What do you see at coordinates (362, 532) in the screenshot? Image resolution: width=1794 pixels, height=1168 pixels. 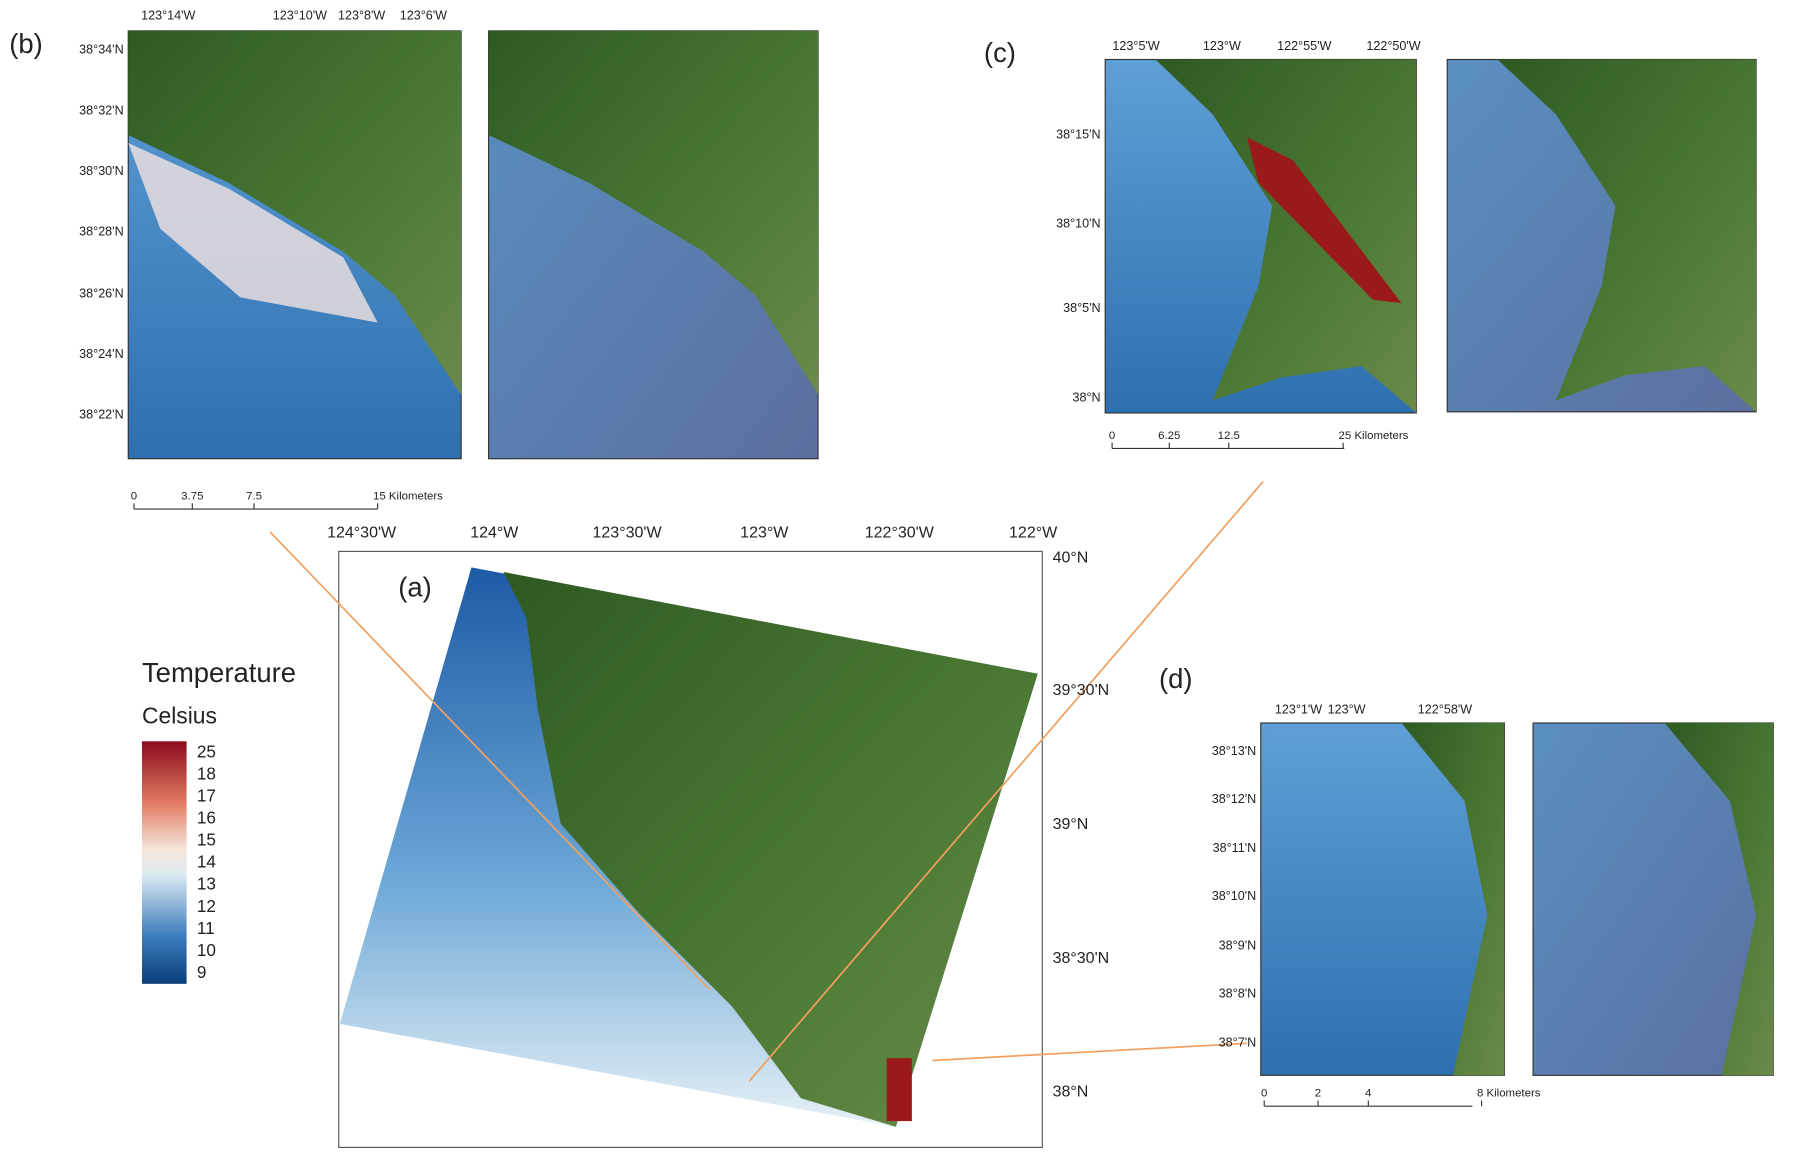 I see `x-tick-label: 124°30'W` at bounding box center [362, 532].